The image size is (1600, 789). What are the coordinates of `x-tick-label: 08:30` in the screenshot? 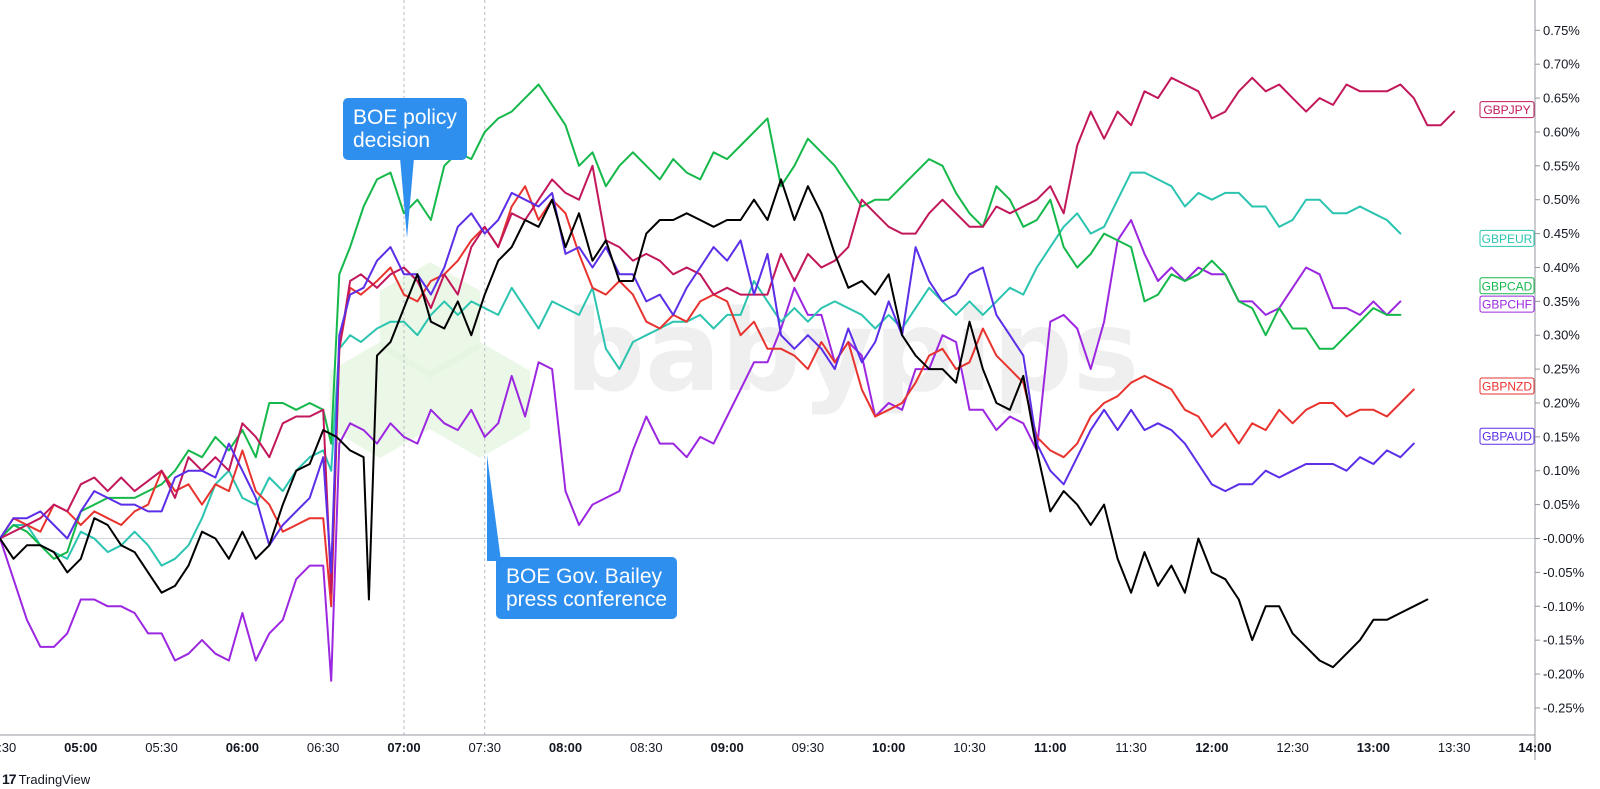 It's located at (646, 747).